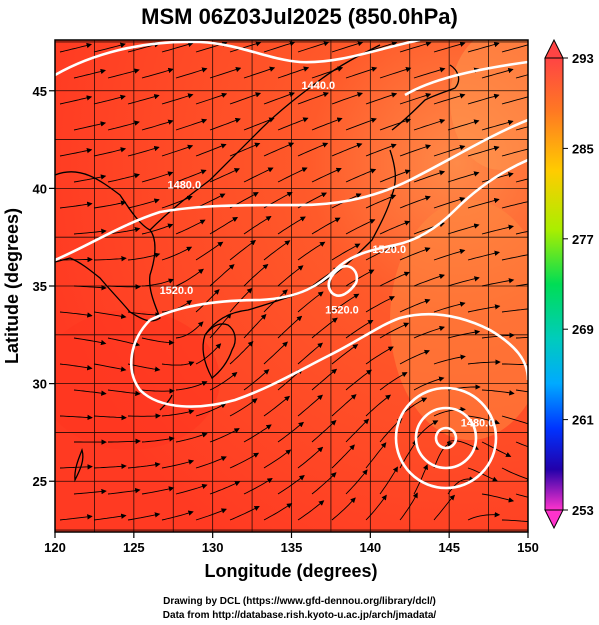  Describe the element at coordinates (299, 16) in the screenshot. I see `map-title: MSM 06Z03Jul2025 (850.0hPa)` at that location.